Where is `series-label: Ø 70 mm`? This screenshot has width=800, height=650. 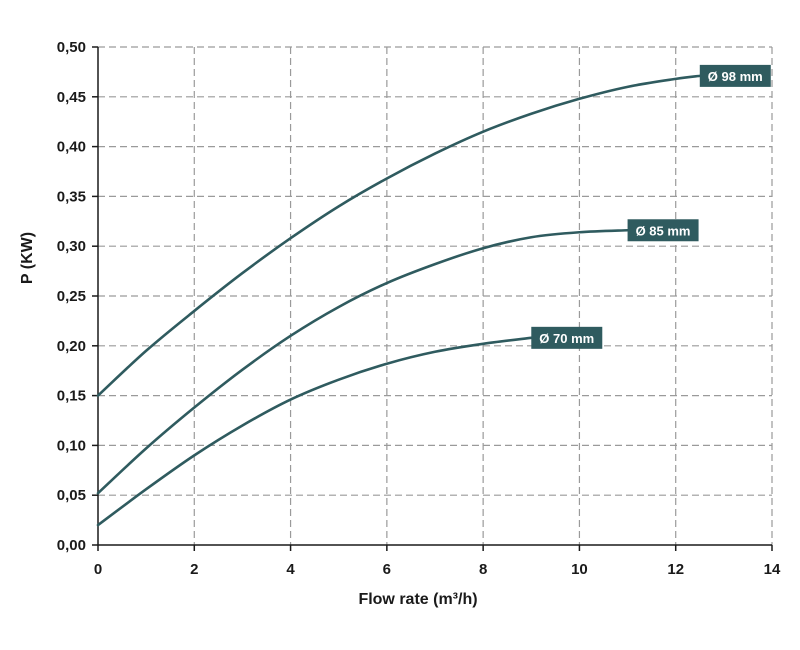
series-label: Ø 70 mm is located at coordinates (567, 337).